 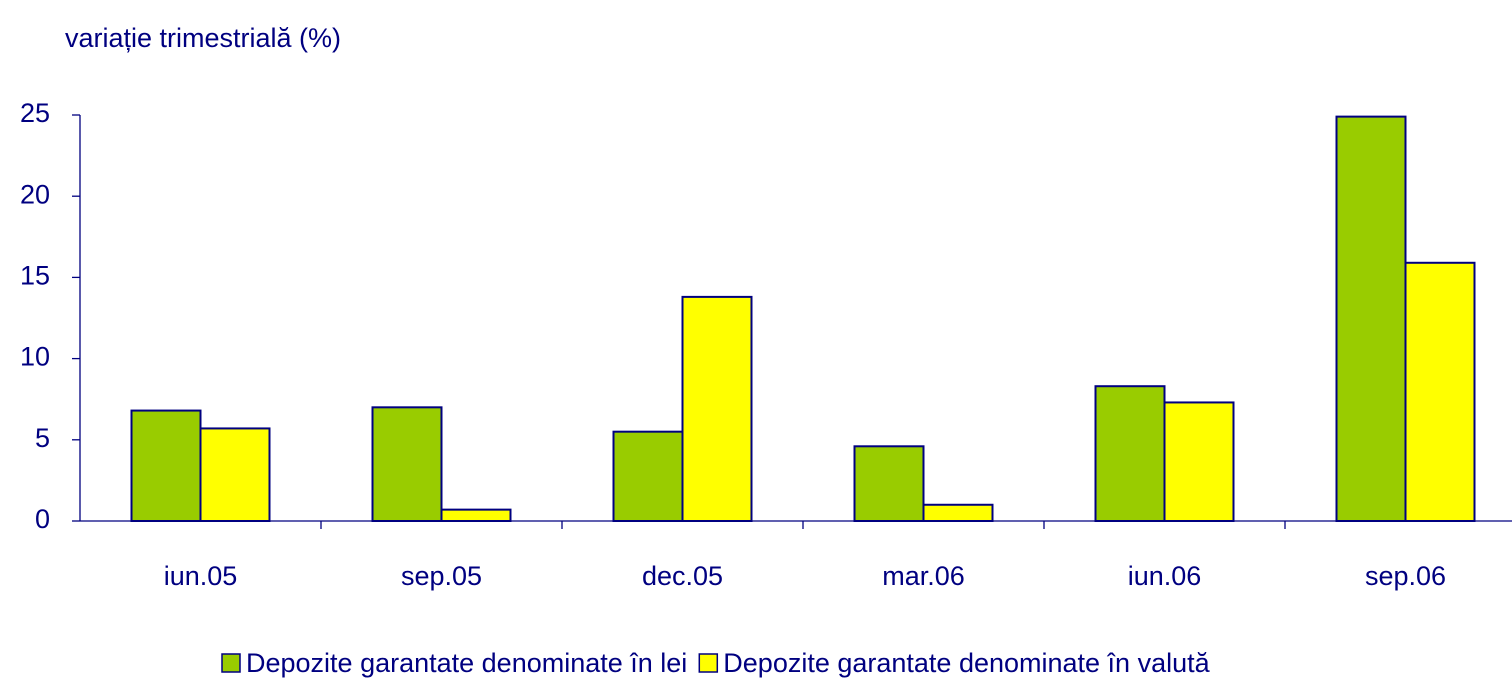 I want to click on y-tick-label: 25, so click(x=35, y=113).